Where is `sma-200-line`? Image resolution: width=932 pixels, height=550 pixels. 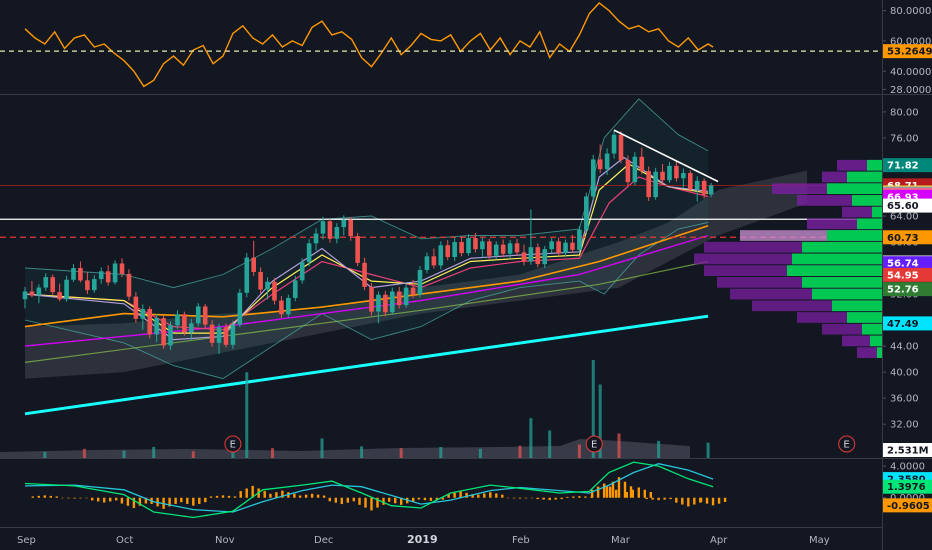
sma-200-line is located at coordinates (366, 365).